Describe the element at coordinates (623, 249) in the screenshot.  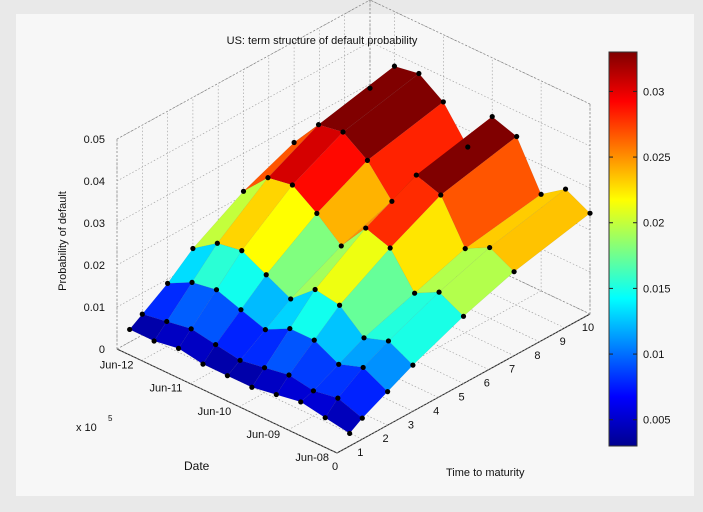
I see `colorbar-strip` at that location.